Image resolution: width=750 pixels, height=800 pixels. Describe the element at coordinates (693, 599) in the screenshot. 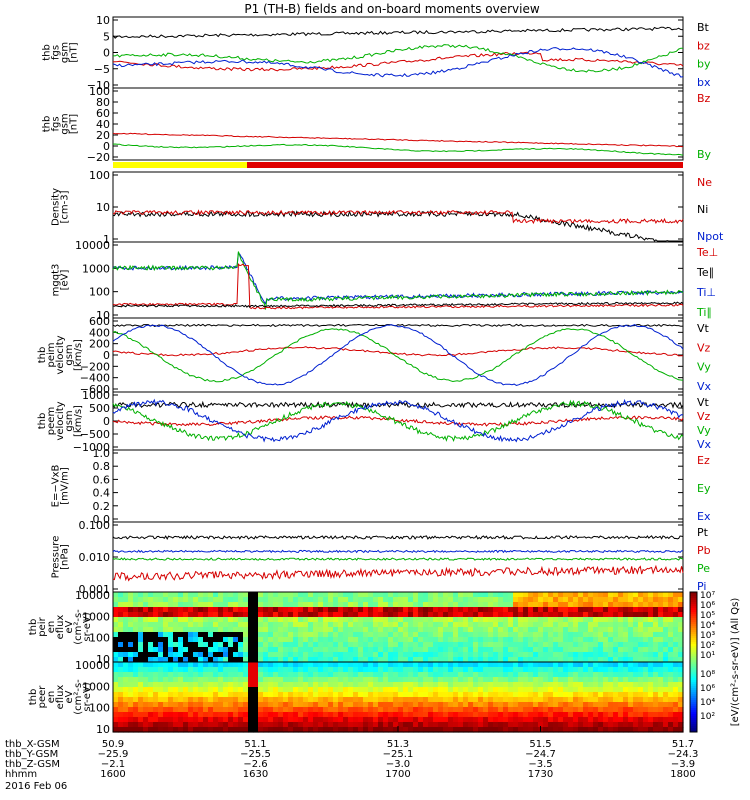

I see `colorbar-step` at that location.